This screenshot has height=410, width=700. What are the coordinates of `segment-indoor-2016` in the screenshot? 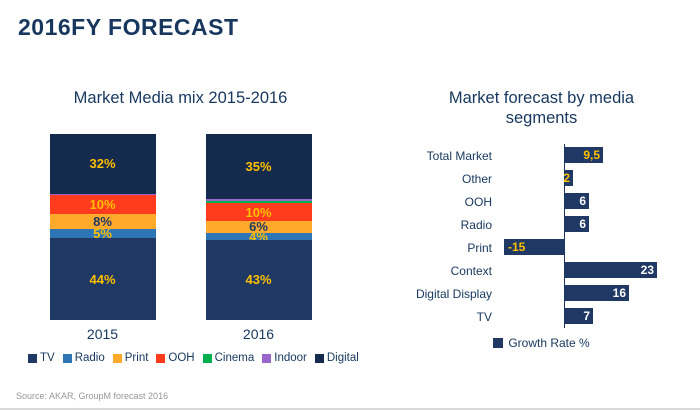 It's located at (258, 200).